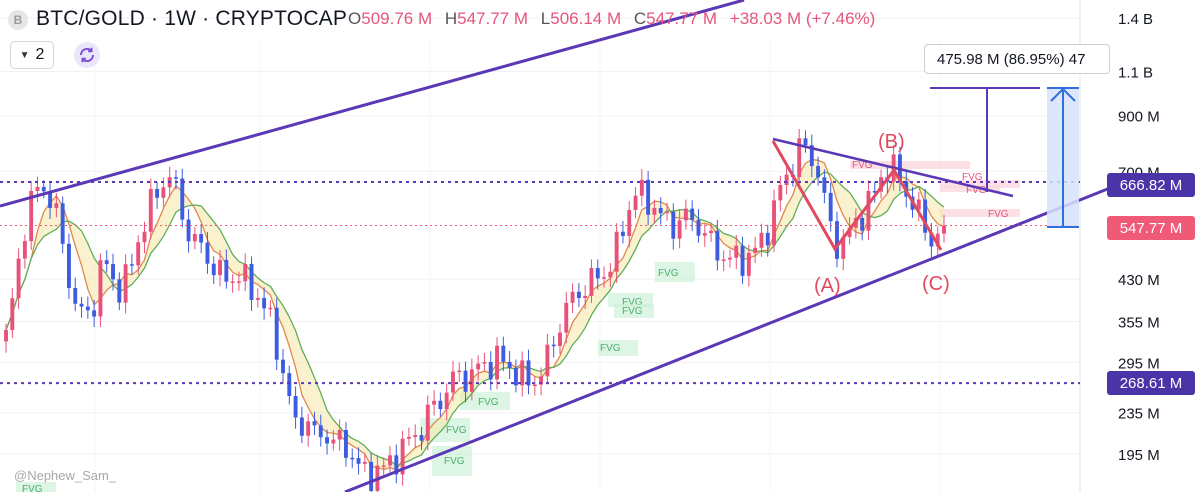 Image resolution: width=1200 pixels, height=492 pixels. What do you see at coordinates (1151, 185) in the screenshot?
I see `price-tag-upper-level: 666.82 M` at bounding box center [1151, 185].